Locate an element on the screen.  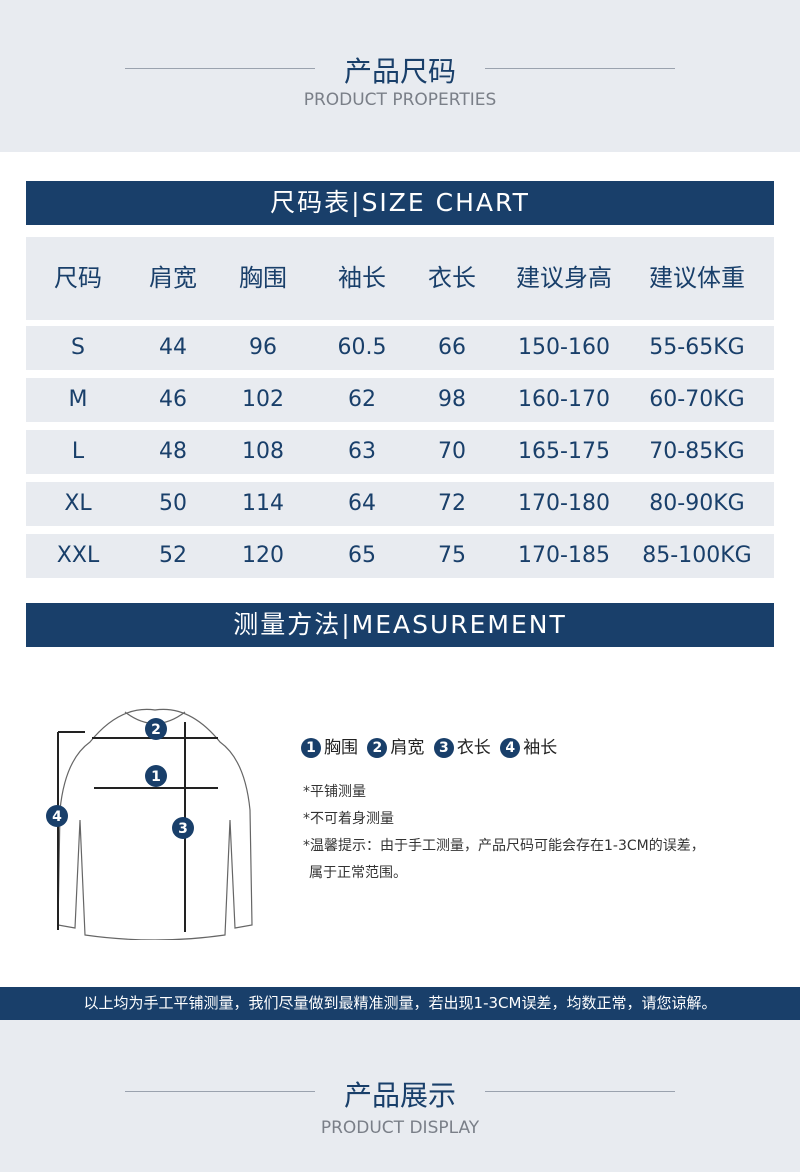
column-header: 建议身高 is located at coordinates (564, 278).